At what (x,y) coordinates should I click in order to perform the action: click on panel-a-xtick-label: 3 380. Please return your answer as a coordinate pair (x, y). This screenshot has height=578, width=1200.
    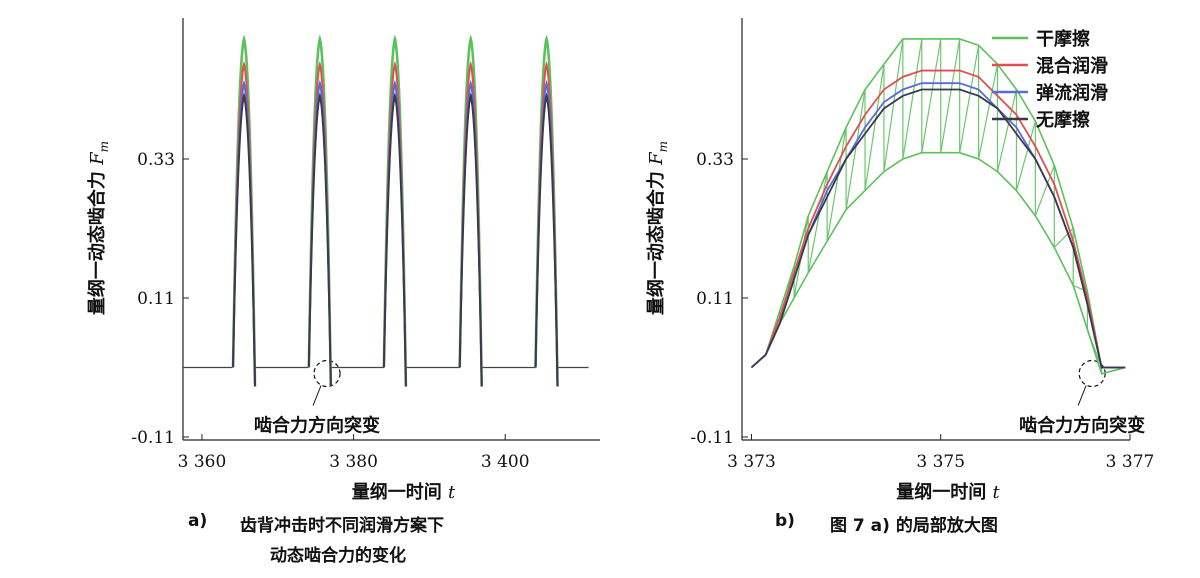
    Looking at the image, I should click on (353, 462).